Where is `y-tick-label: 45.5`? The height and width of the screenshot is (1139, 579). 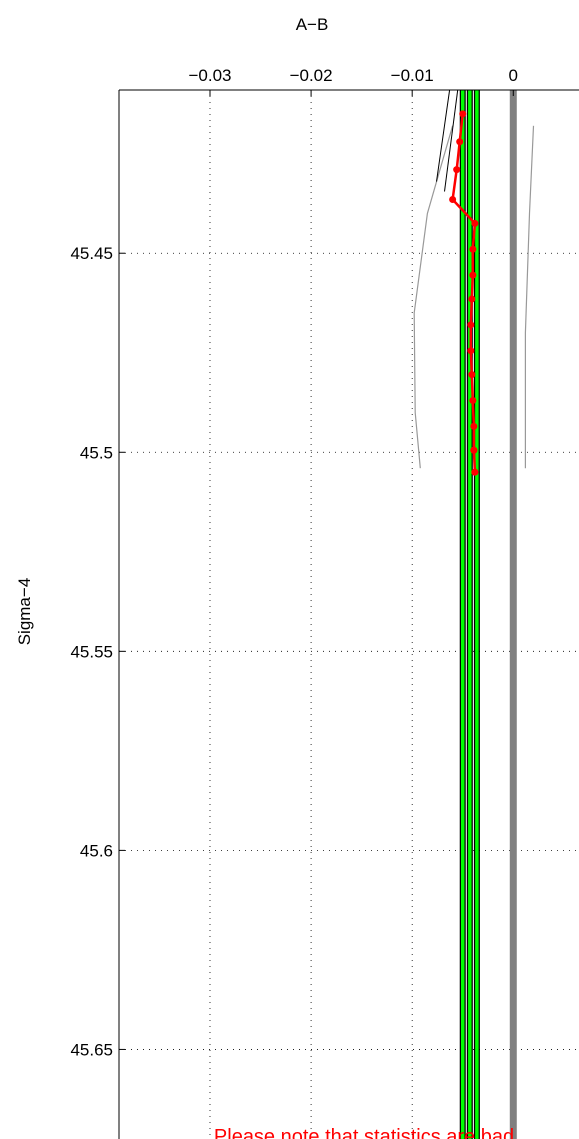
y-tick-label: 45.5 is located at coordinates (96, 452).